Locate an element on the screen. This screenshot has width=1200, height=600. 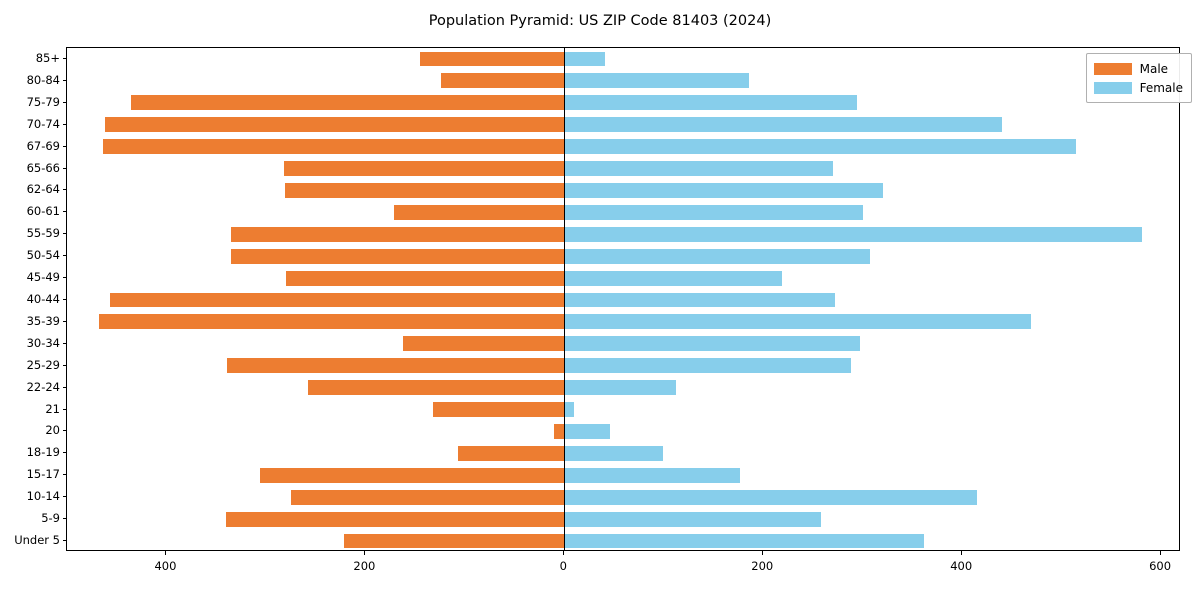
y-tick-label: 5-9 is located at coordinates (50, 518).